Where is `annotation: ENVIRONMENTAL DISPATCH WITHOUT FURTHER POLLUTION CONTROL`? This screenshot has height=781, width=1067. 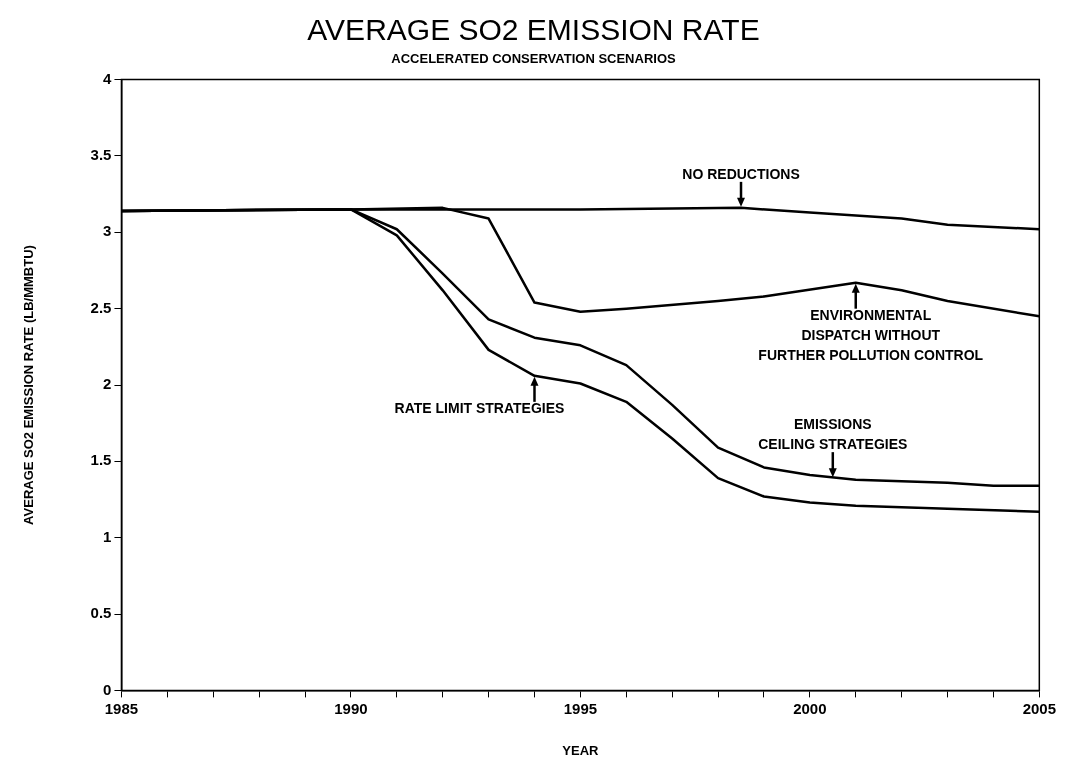
annotation: ENVIRONMENTAL DISPATCH WITHOUT FURTHER POLLUTION CONTROL is located at coordinates (871, 334).